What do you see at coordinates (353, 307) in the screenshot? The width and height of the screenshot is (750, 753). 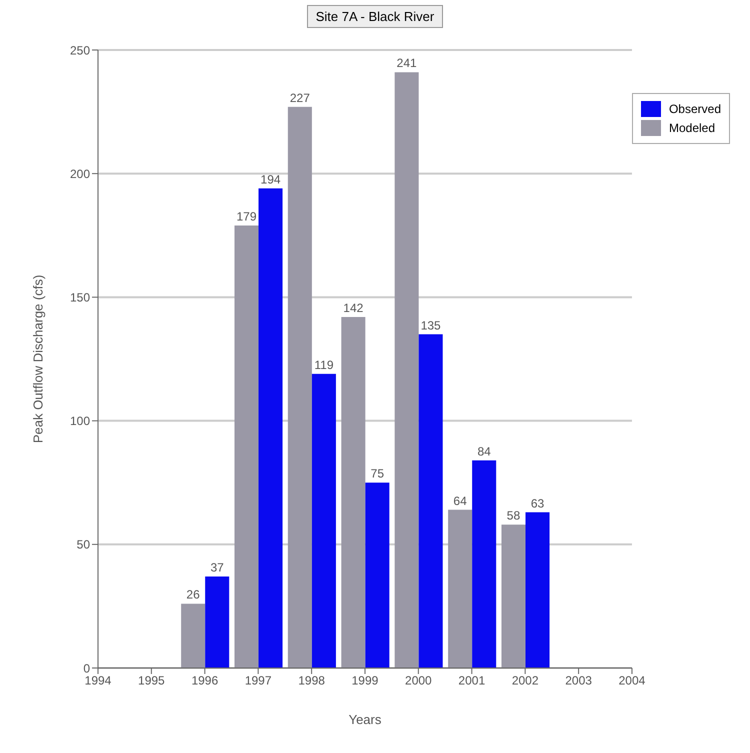 I see `data-label: 142` at bounding box center [353, 307].